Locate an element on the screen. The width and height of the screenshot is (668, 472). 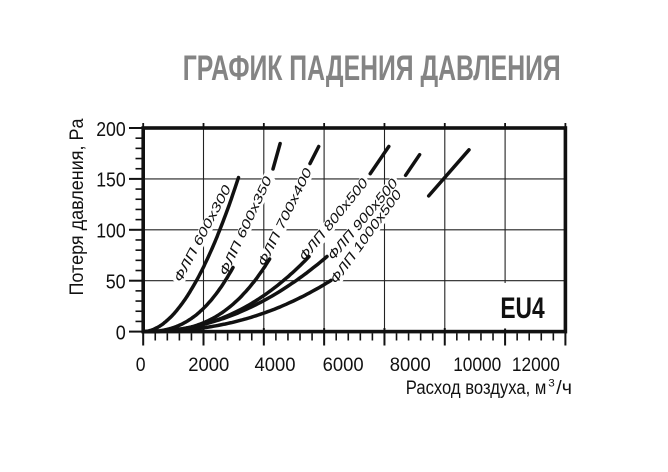
svg-text: EU4 is located at coordinates (522, 308).